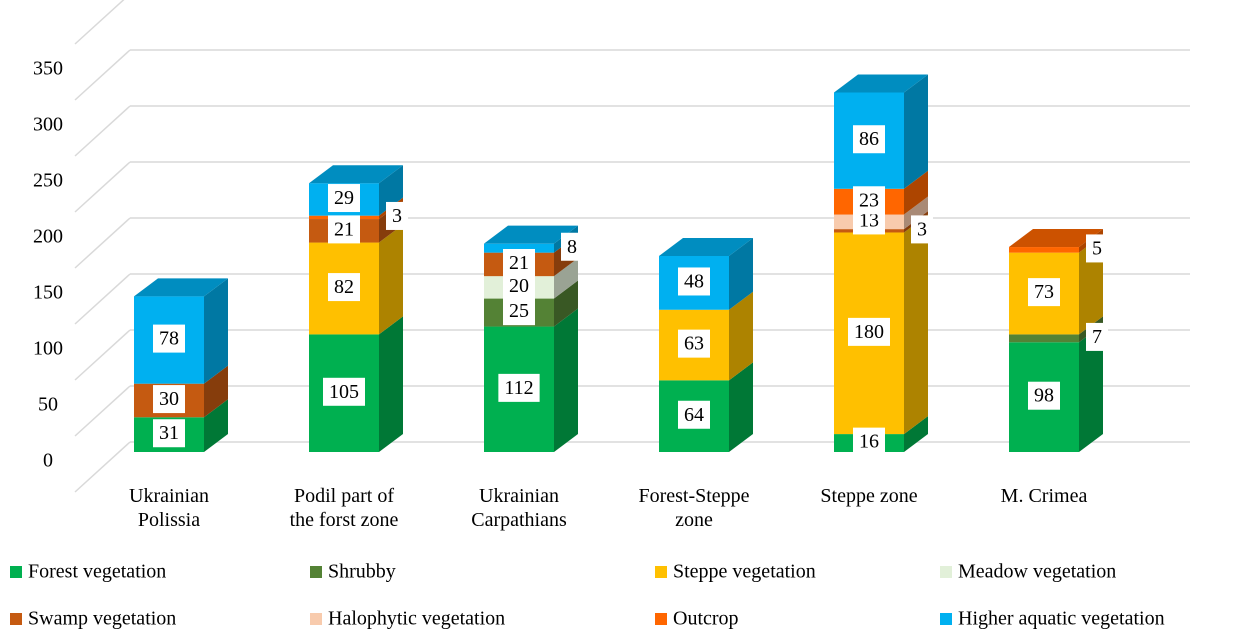 The height and width of the screenshot is (632, 1236). I want to click on data-label: 64, so click(694, 415).